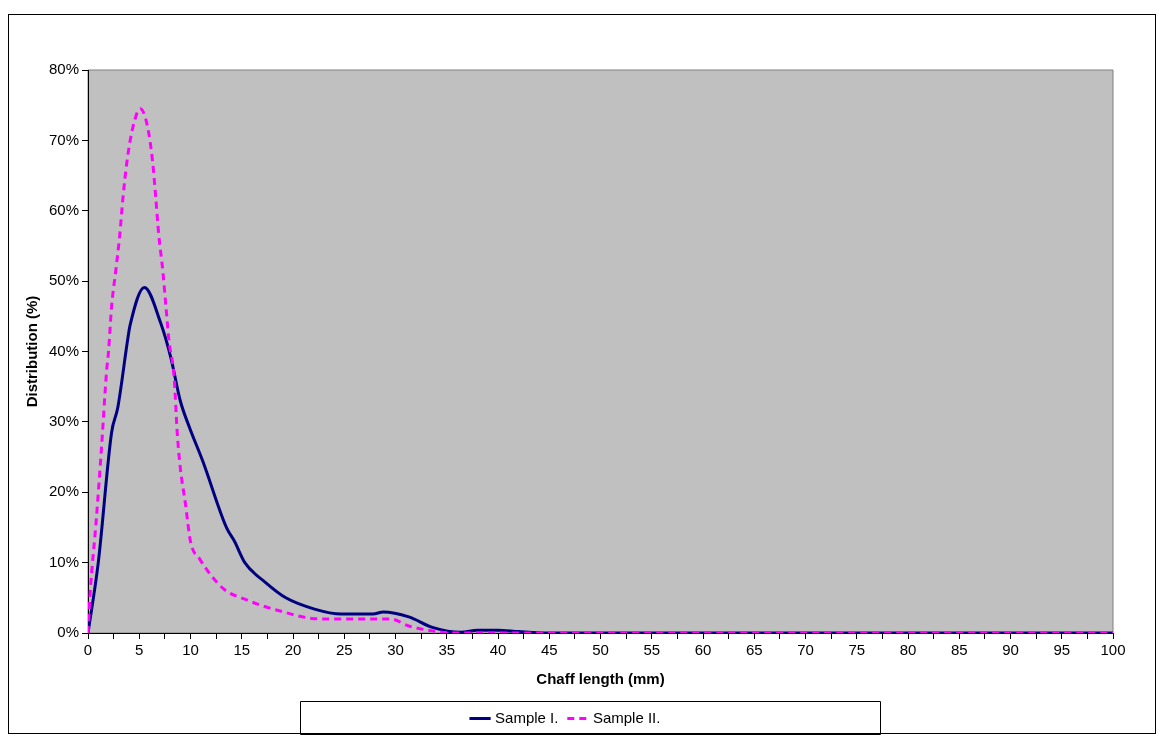  Describe the element at coordinates (857, 650) in the screenshot. I see `x-tick-label: 75` at that location.